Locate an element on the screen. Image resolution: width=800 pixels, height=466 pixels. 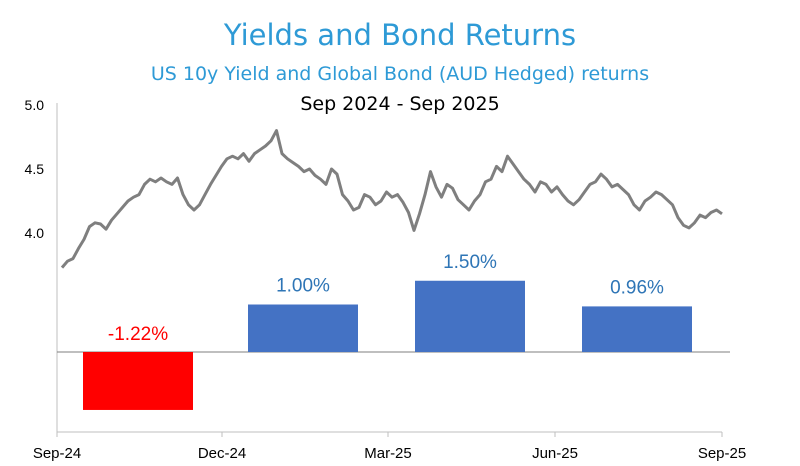
x-axis-ticks: Sep-24 Dec-24 Mar-25 Jun-25 Sep-25 is located at coordinates (389, 447).